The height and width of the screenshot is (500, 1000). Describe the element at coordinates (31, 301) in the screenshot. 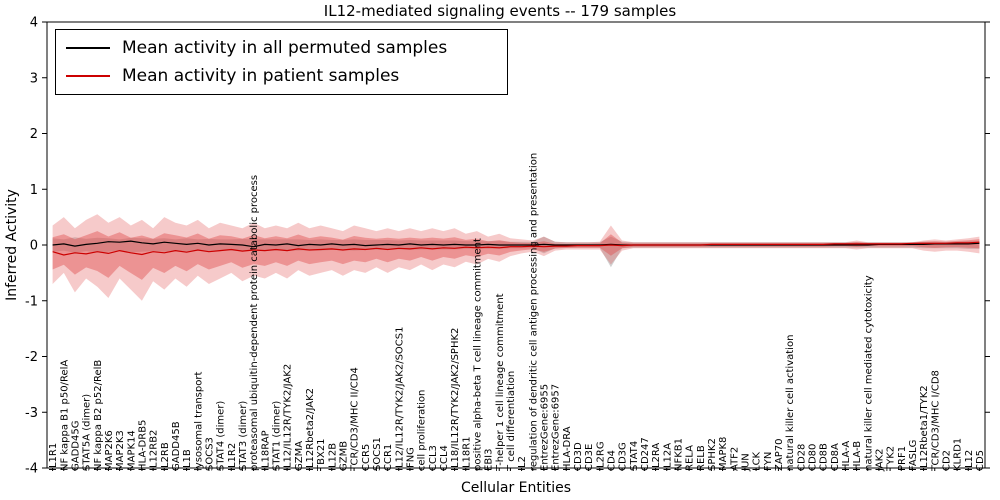

I see `y-tick-label: -1` at that location.